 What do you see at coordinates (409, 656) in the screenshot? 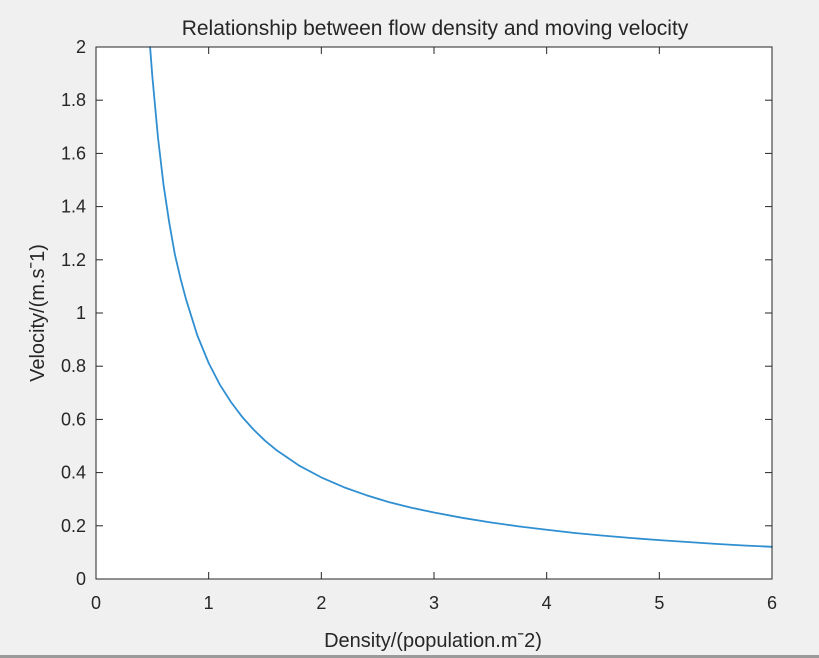
I see `window-bottom-border` at bounding box center [409, 656].